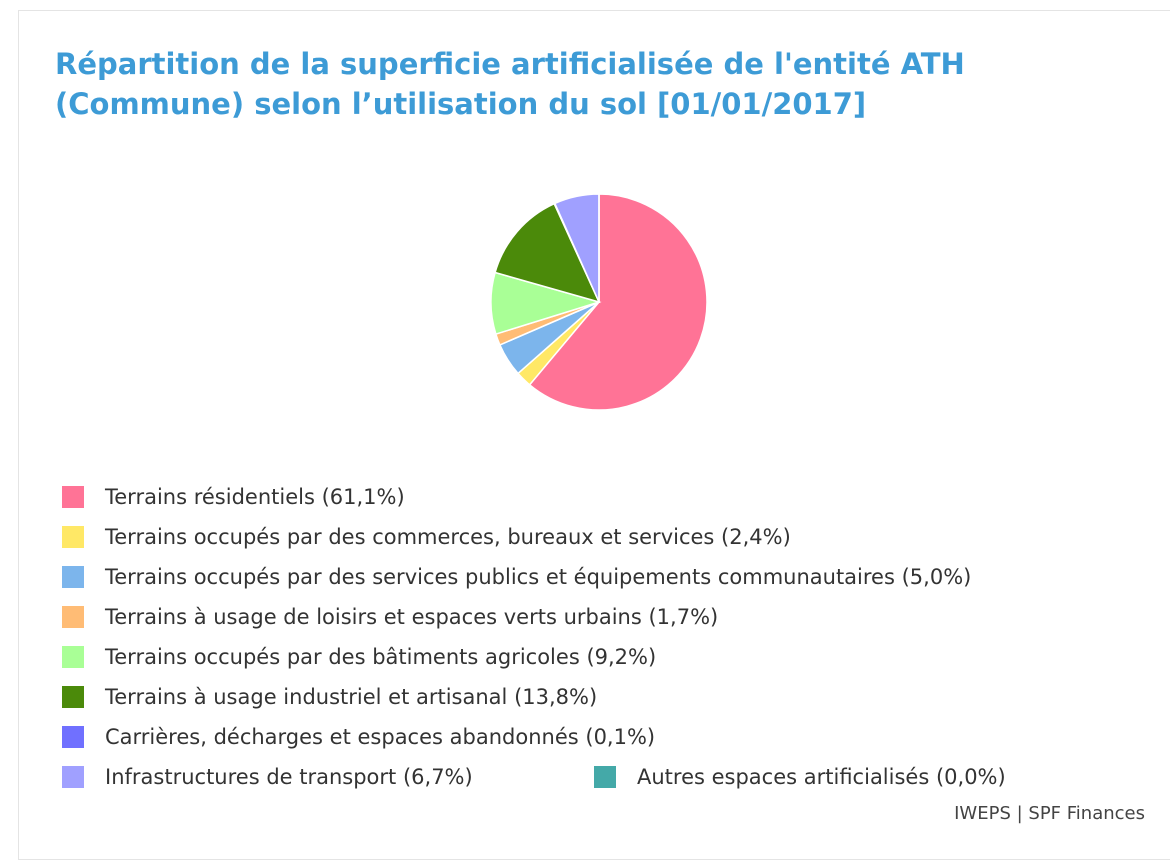  I want to click on legend-value: (9,2%), so click(621, 657).